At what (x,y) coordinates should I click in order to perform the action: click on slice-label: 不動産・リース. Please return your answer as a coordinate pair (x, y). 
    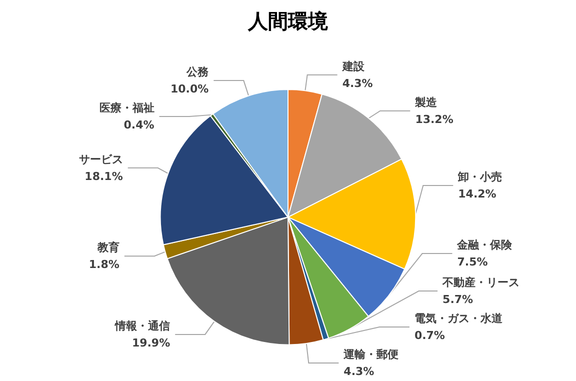
    Looking at the image, I should click on (481, 282).